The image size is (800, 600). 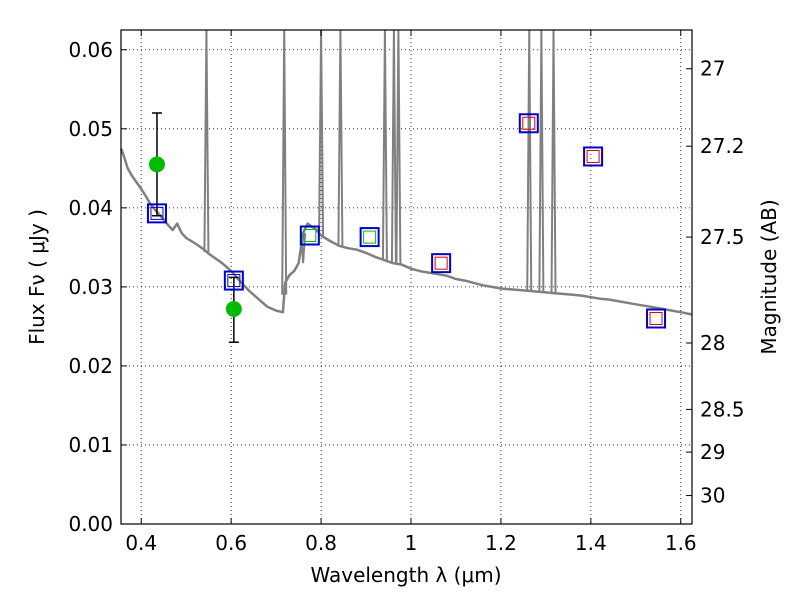 What do you see at coordinates (90, 287) in the screenshot?
I see `y-tick-label: 0.03` at bounding box center [90, 287].